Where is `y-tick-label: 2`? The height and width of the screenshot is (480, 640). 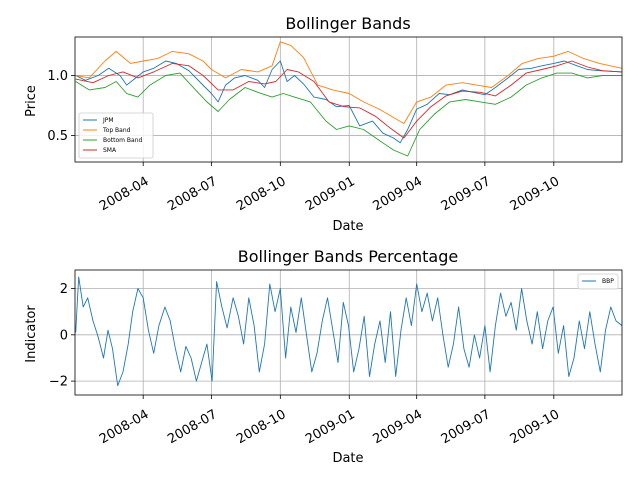
y-tick-label: 2 is located at coordinates (64, 289).